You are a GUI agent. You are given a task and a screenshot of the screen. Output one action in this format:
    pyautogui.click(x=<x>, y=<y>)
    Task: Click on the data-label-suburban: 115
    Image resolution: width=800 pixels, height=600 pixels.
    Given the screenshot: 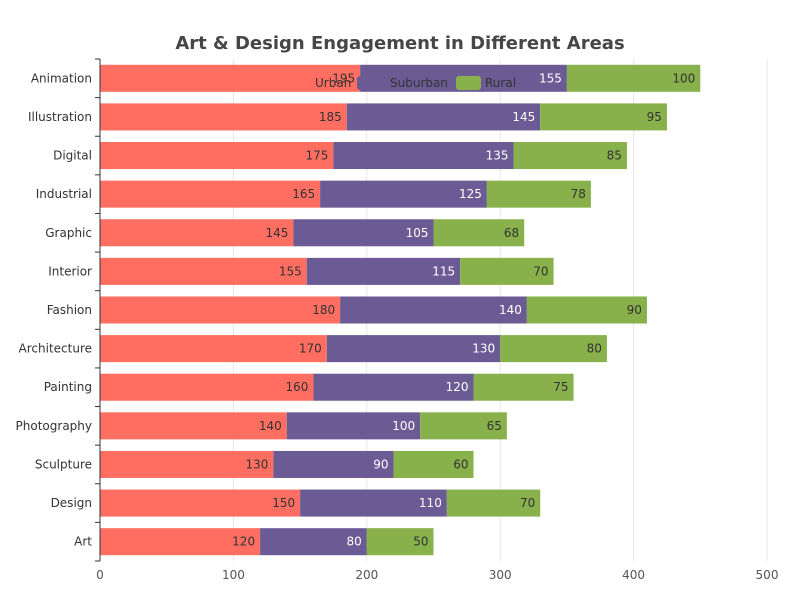 What is the action you would take?
    pyautogui.click(x=443, y=271)
    